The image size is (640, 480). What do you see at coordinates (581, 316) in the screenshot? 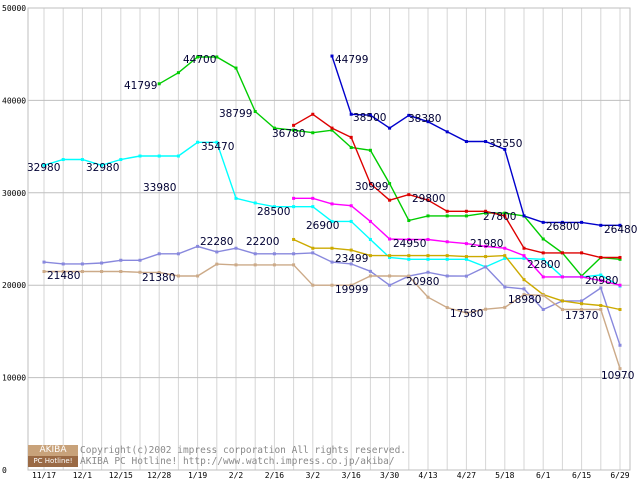
I see `data-label: 17370` at bounding box center [581, 316].